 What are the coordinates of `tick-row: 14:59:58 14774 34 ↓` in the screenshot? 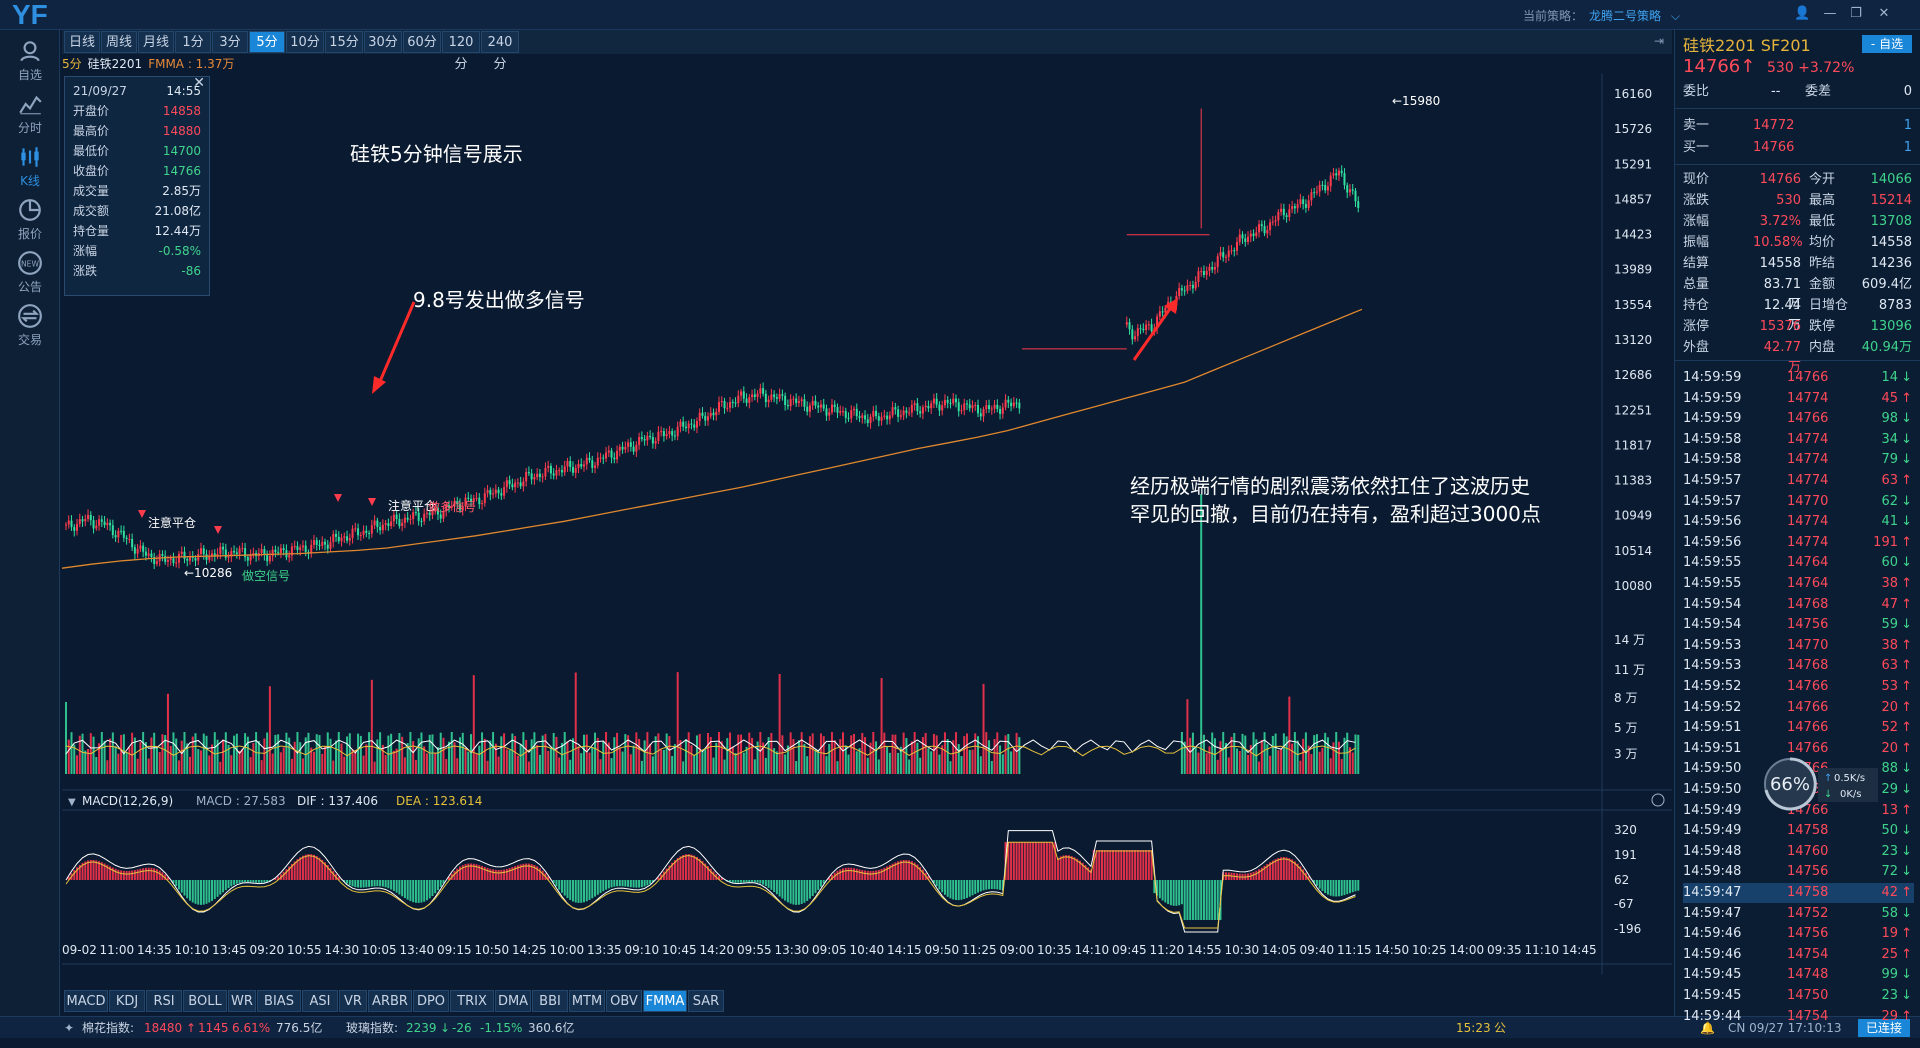 It's located at (1798, 440).